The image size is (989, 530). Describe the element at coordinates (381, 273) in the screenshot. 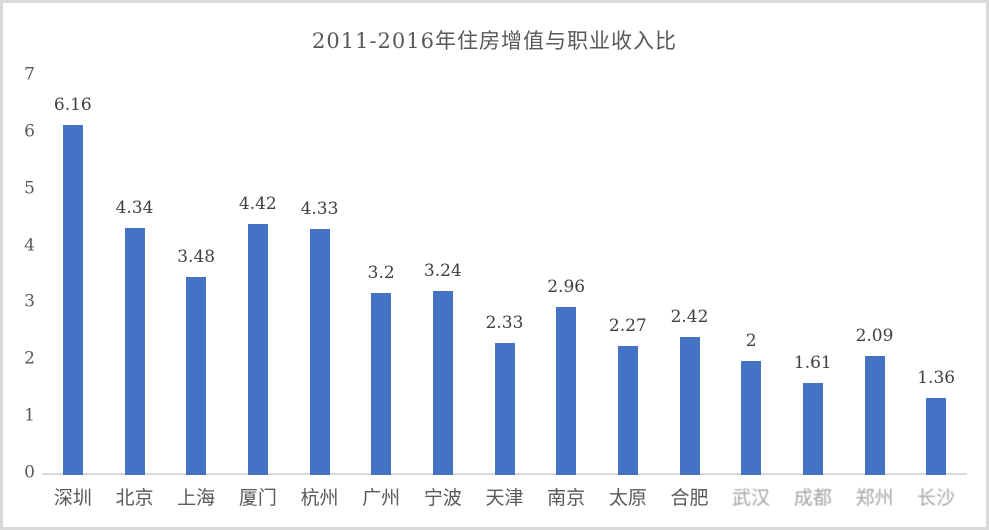

I see `data-label: 3.2` at that location.